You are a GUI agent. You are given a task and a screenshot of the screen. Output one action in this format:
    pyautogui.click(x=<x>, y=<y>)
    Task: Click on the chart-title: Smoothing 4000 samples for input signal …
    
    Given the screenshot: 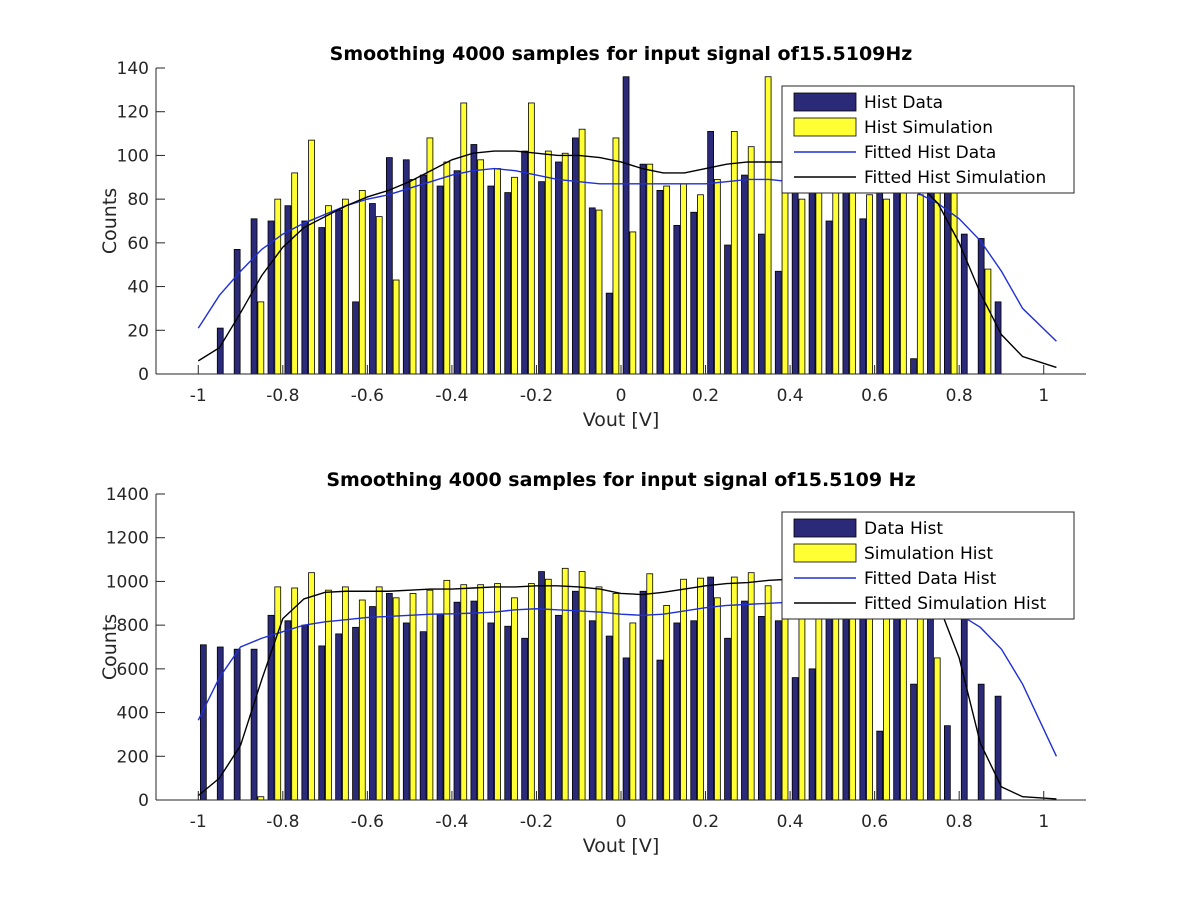 What is the action you would take?
    pyautogui.click(x=620, y=480)
    